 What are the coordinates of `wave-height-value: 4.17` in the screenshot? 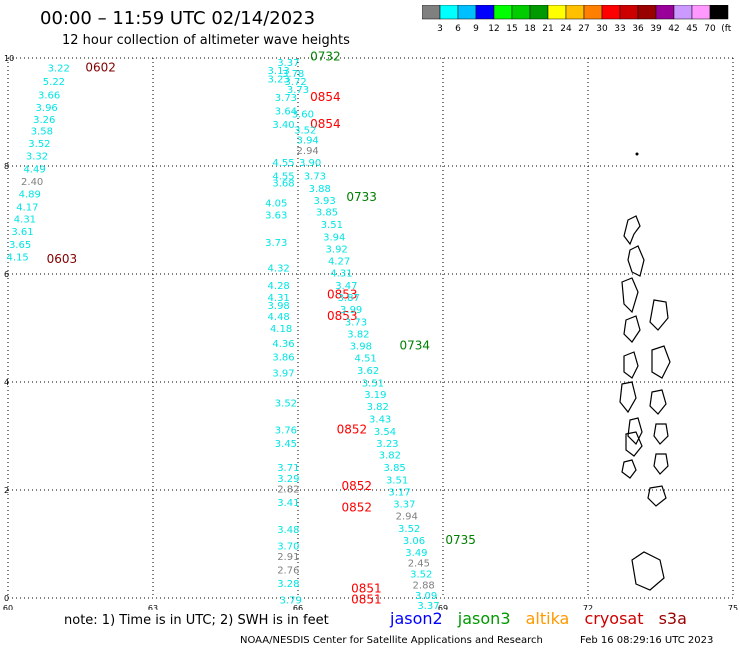 It's located at (27, 207).